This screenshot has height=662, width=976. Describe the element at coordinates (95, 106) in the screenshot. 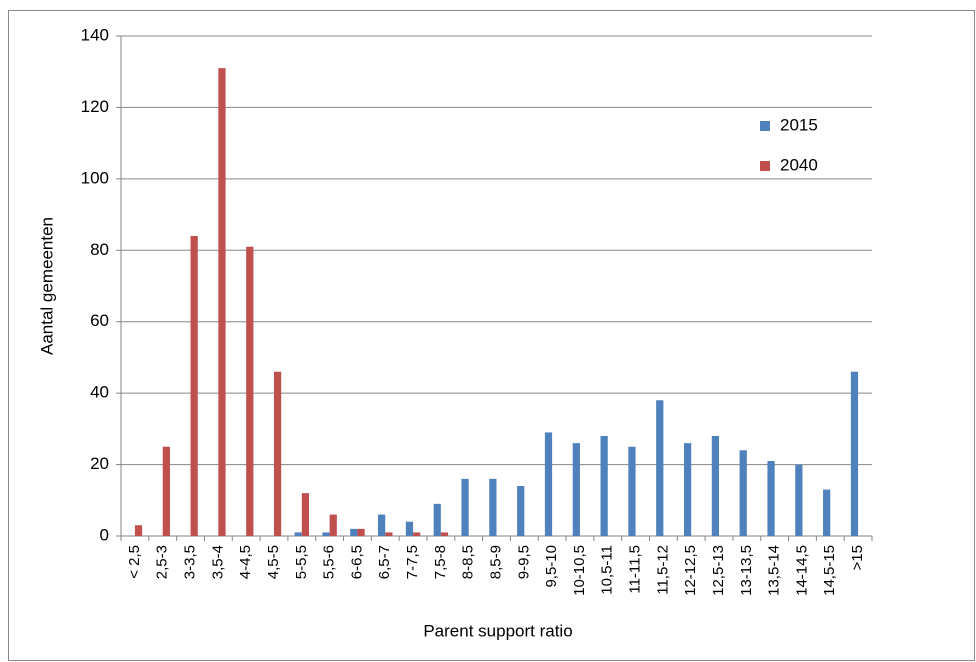

I see `y-tick-label: 120` at that location.